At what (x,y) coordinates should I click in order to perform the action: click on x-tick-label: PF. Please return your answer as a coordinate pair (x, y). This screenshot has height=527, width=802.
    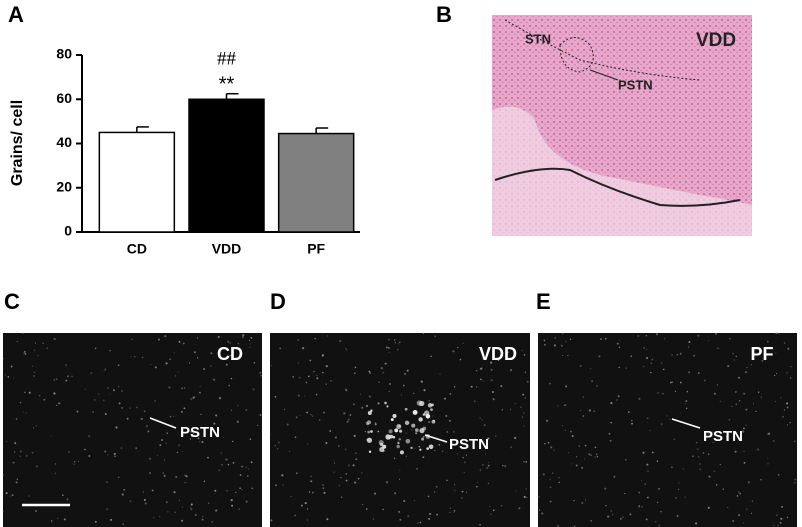
    Looking at the image, I should click on (316, 249).